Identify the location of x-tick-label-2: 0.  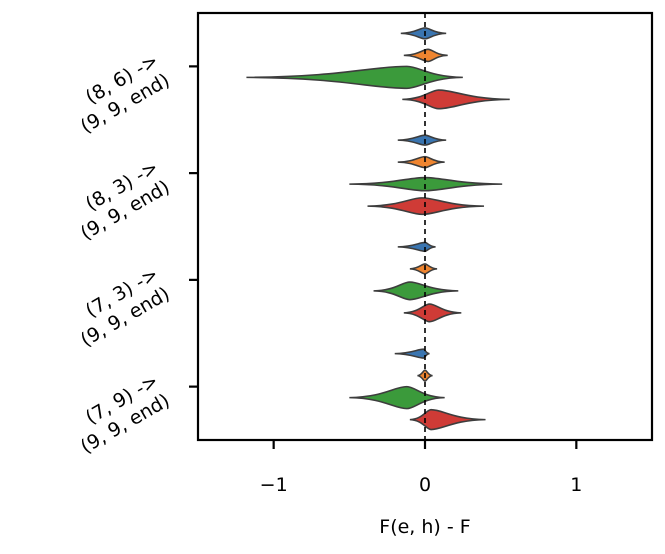
(425, 485).